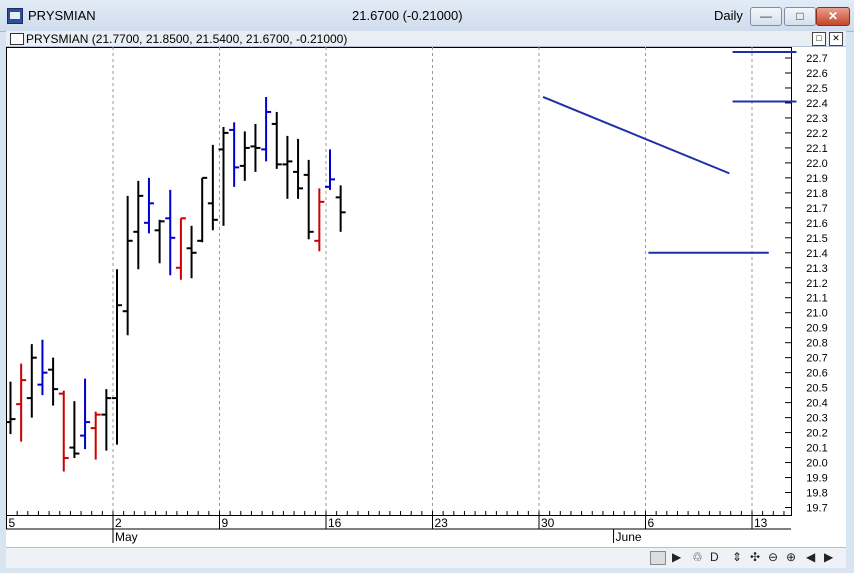 The width and height of the screenshot is (854, 573). I want to click on zoom-in-icon: ⊕, so click(791, 557).